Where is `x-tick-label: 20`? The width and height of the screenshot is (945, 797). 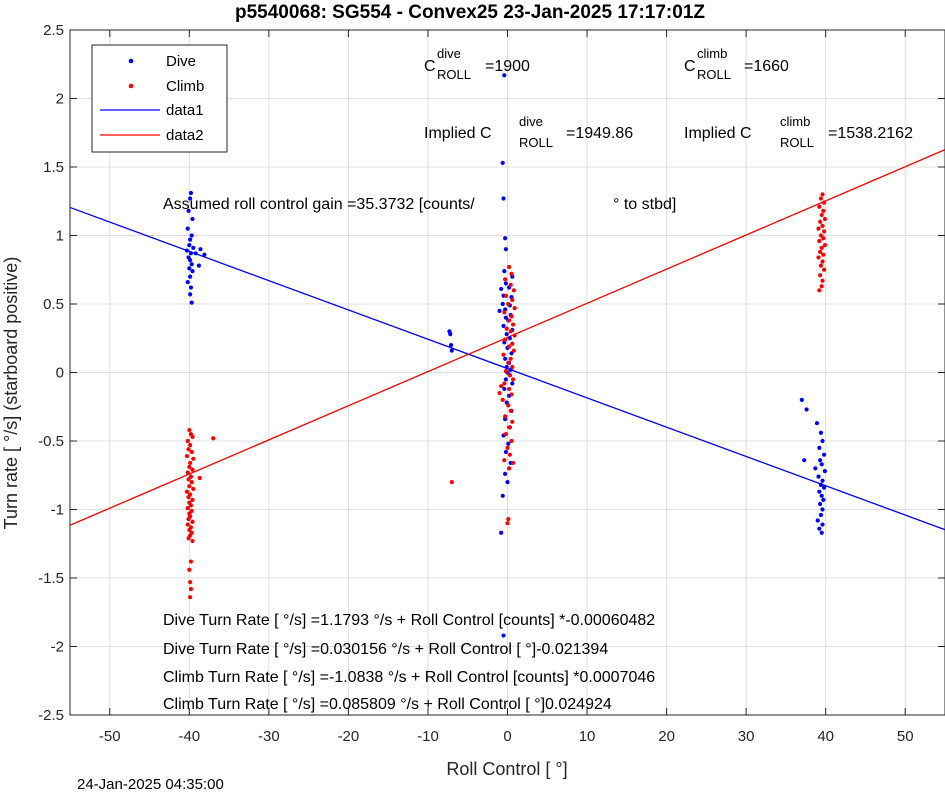
x-tick-label: 20 is located at coordinates (666, 736).